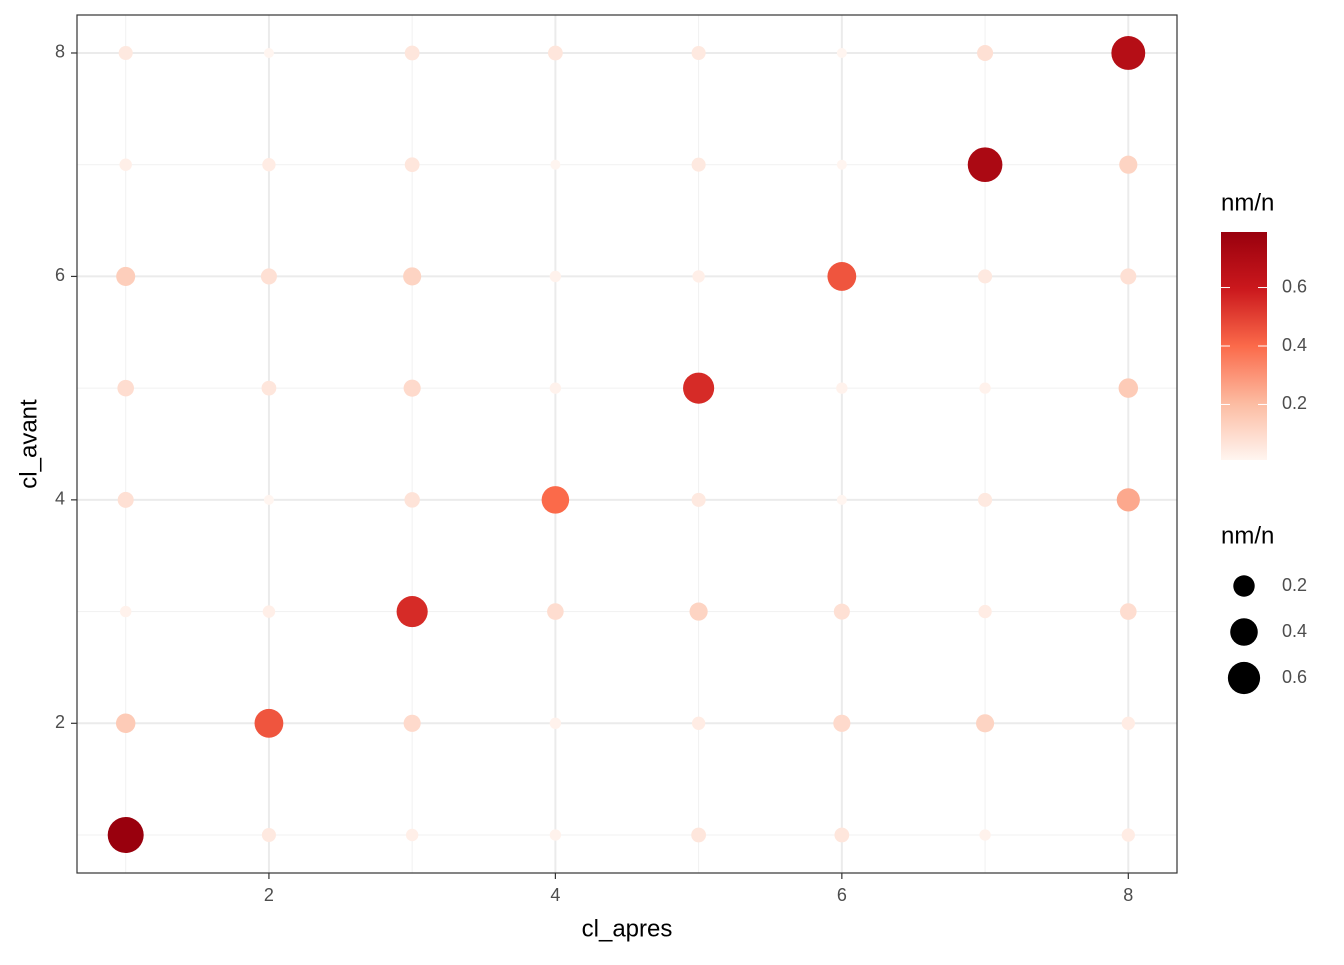 This screenshot has height=965, width=1344. Describe the element at coordinates (60, 275) in the screenshot. I see `y-tick-label: 6` at that location.